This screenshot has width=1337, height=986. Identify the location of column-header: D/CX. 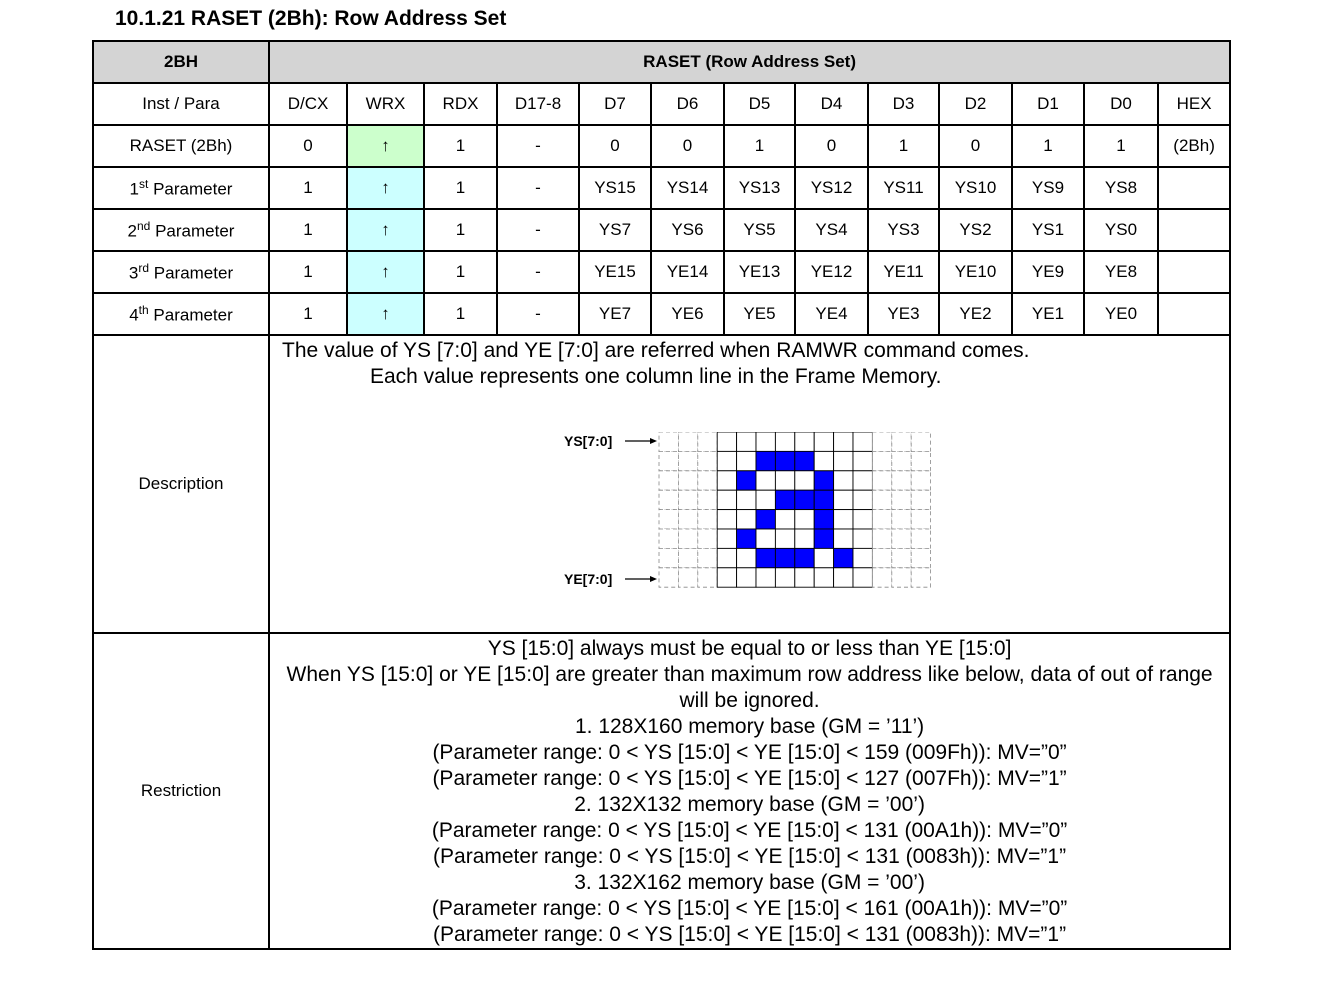
(308, 104).